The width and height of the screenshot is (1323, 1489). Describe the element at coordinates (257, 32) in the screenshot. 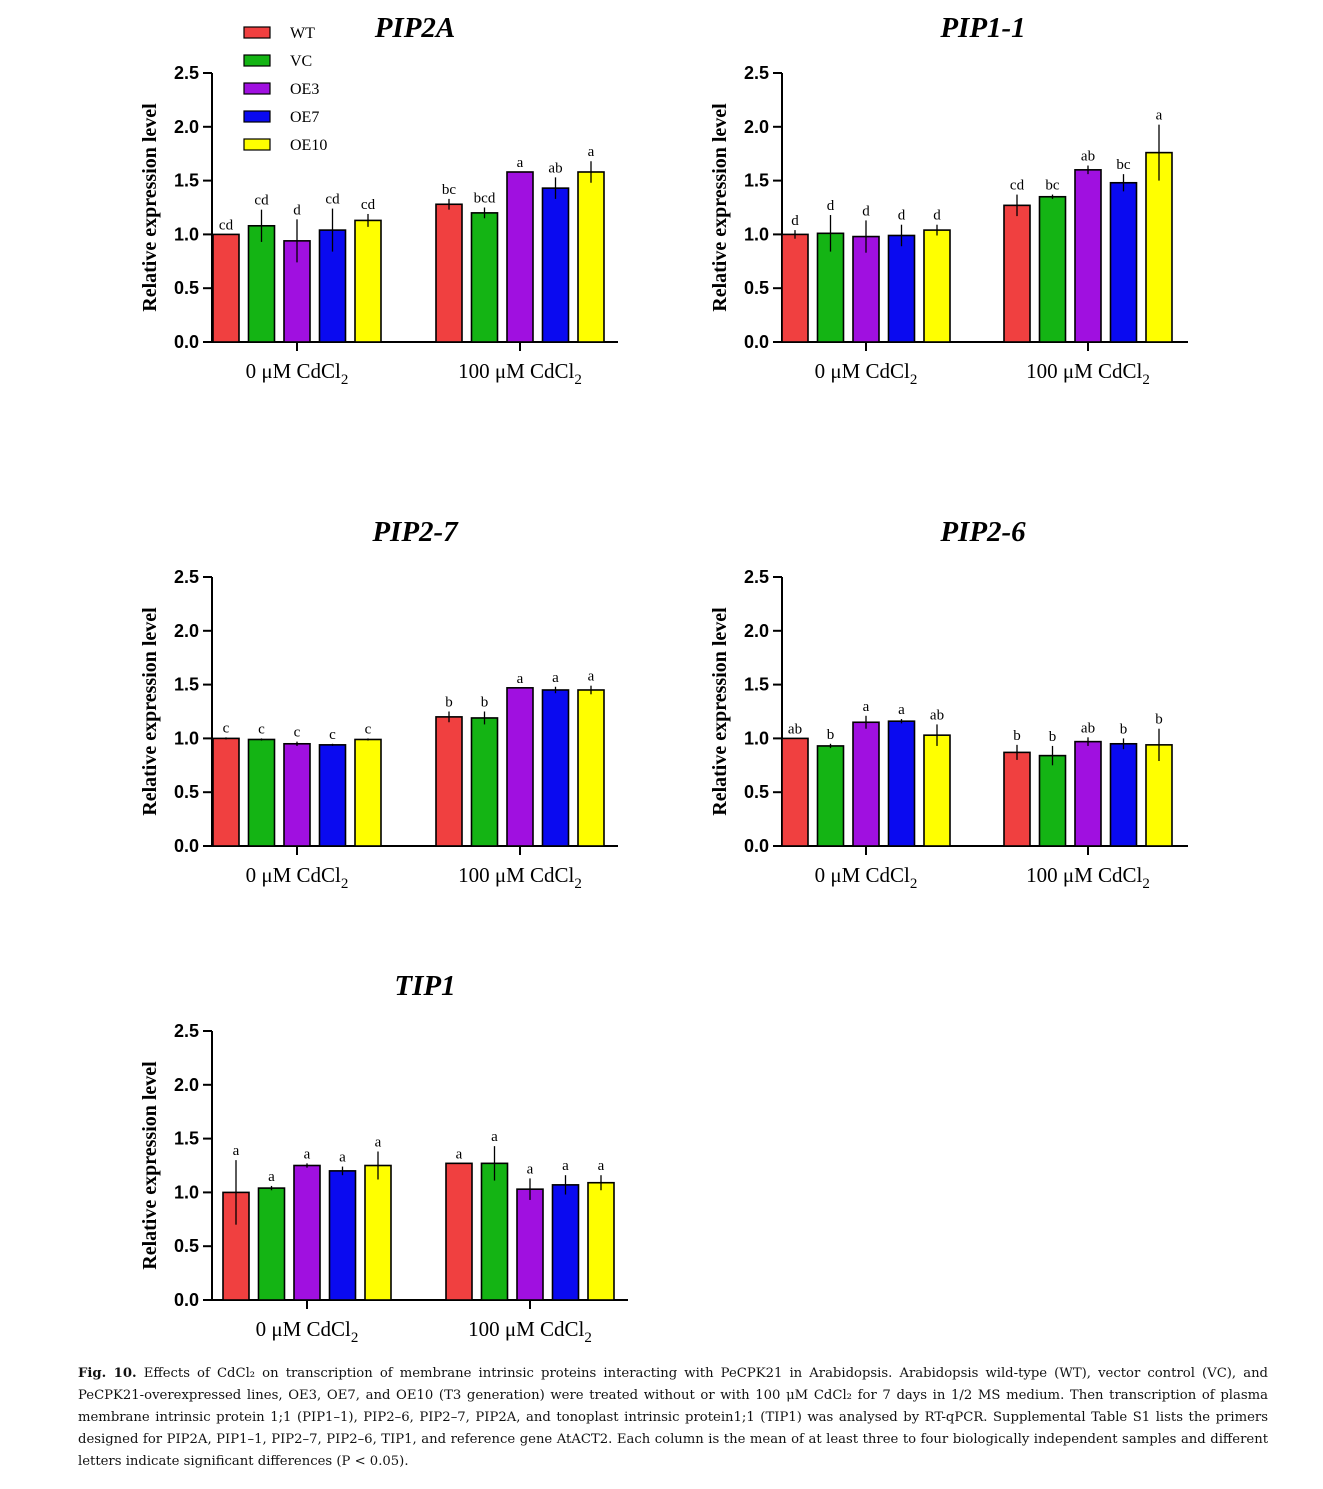

I see `legend-swatch-wt` at that location.